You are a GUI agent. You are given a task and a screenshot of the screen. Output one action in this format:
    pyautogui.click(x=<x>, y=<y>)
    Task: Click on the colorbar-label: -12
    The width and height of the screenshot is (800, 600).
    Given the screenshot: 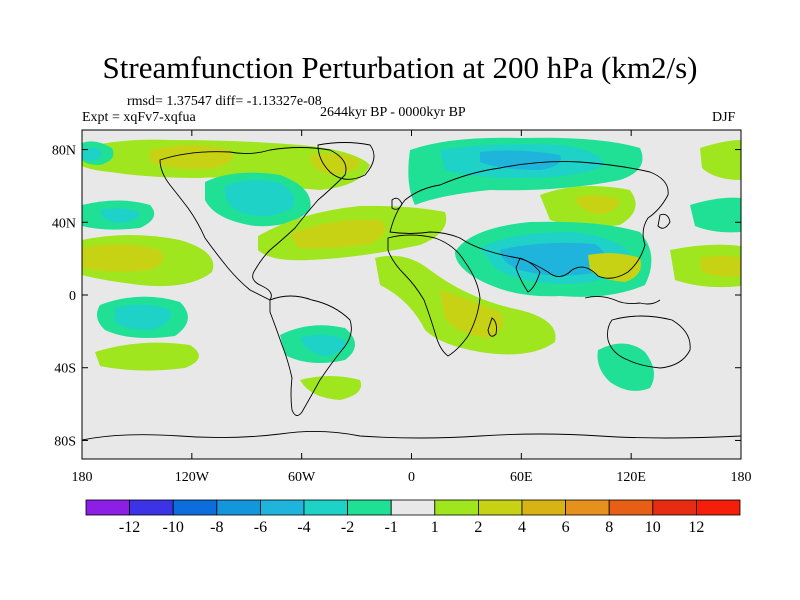 What is the action you would take?
    pyautogui.click(x=129, y=527)
    